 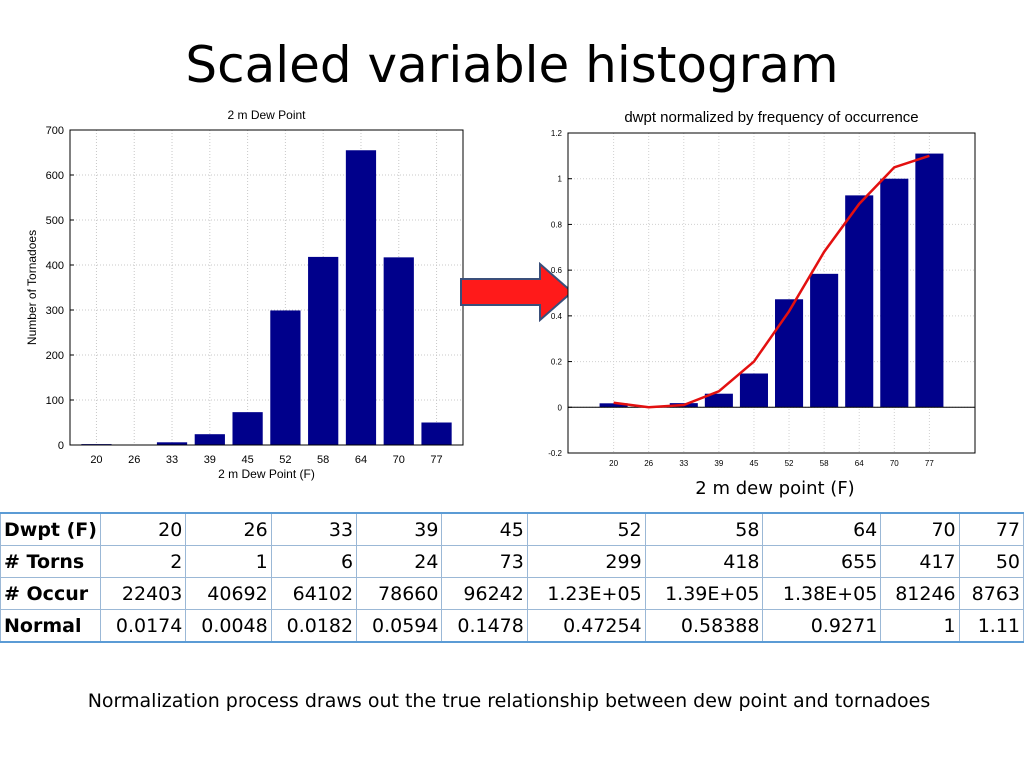 I want to click on table-cell: 78660, so click(x=399, y=593).